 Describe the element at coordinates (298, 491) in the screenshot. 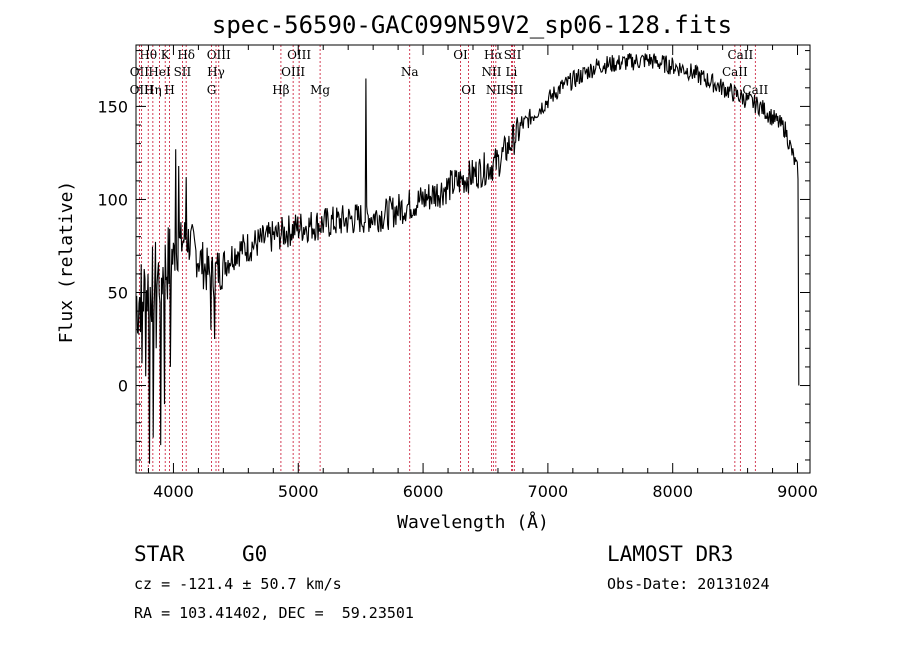

I see `x-tick-label: 5000` at that location.